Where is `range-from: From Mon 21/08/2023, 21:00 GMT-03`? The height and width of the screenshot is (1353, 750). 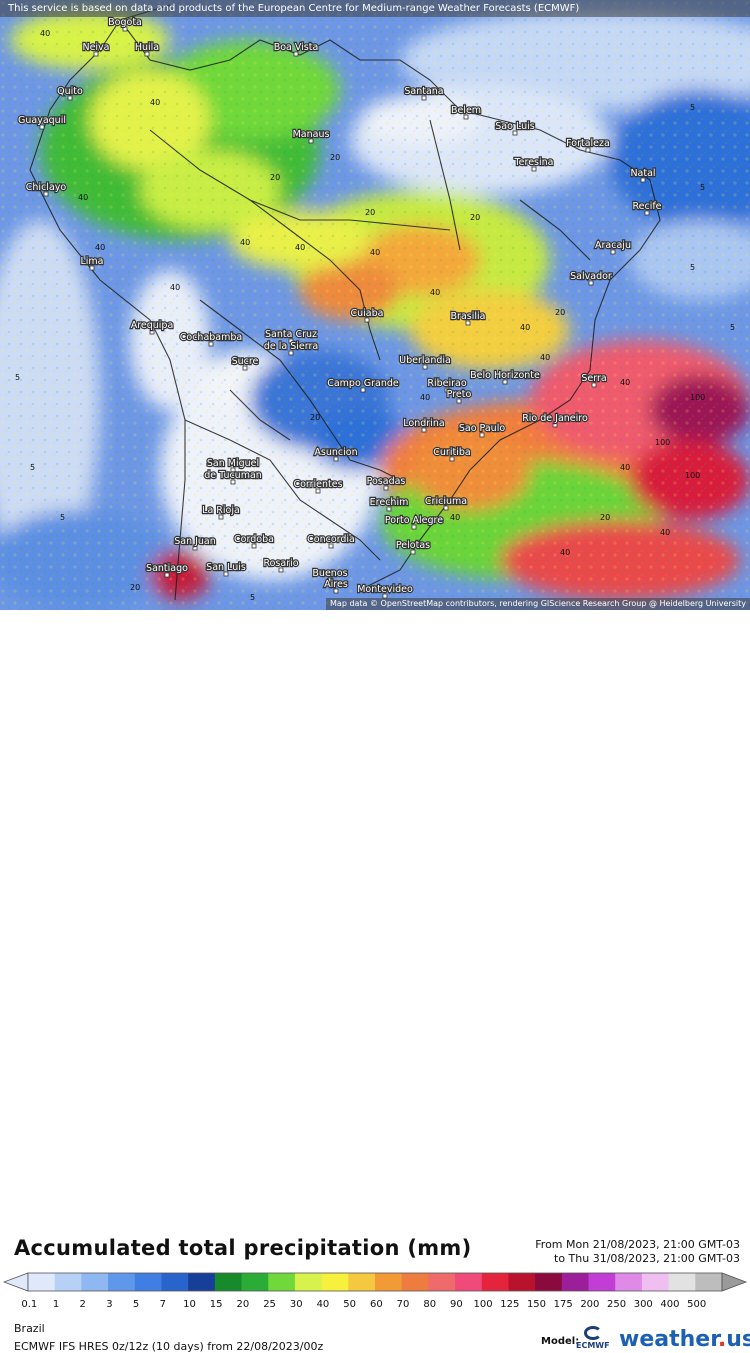 range-from: From Mon 21/08/2023, 21:00 GMT-03 is located at coordinates (637, 1244).